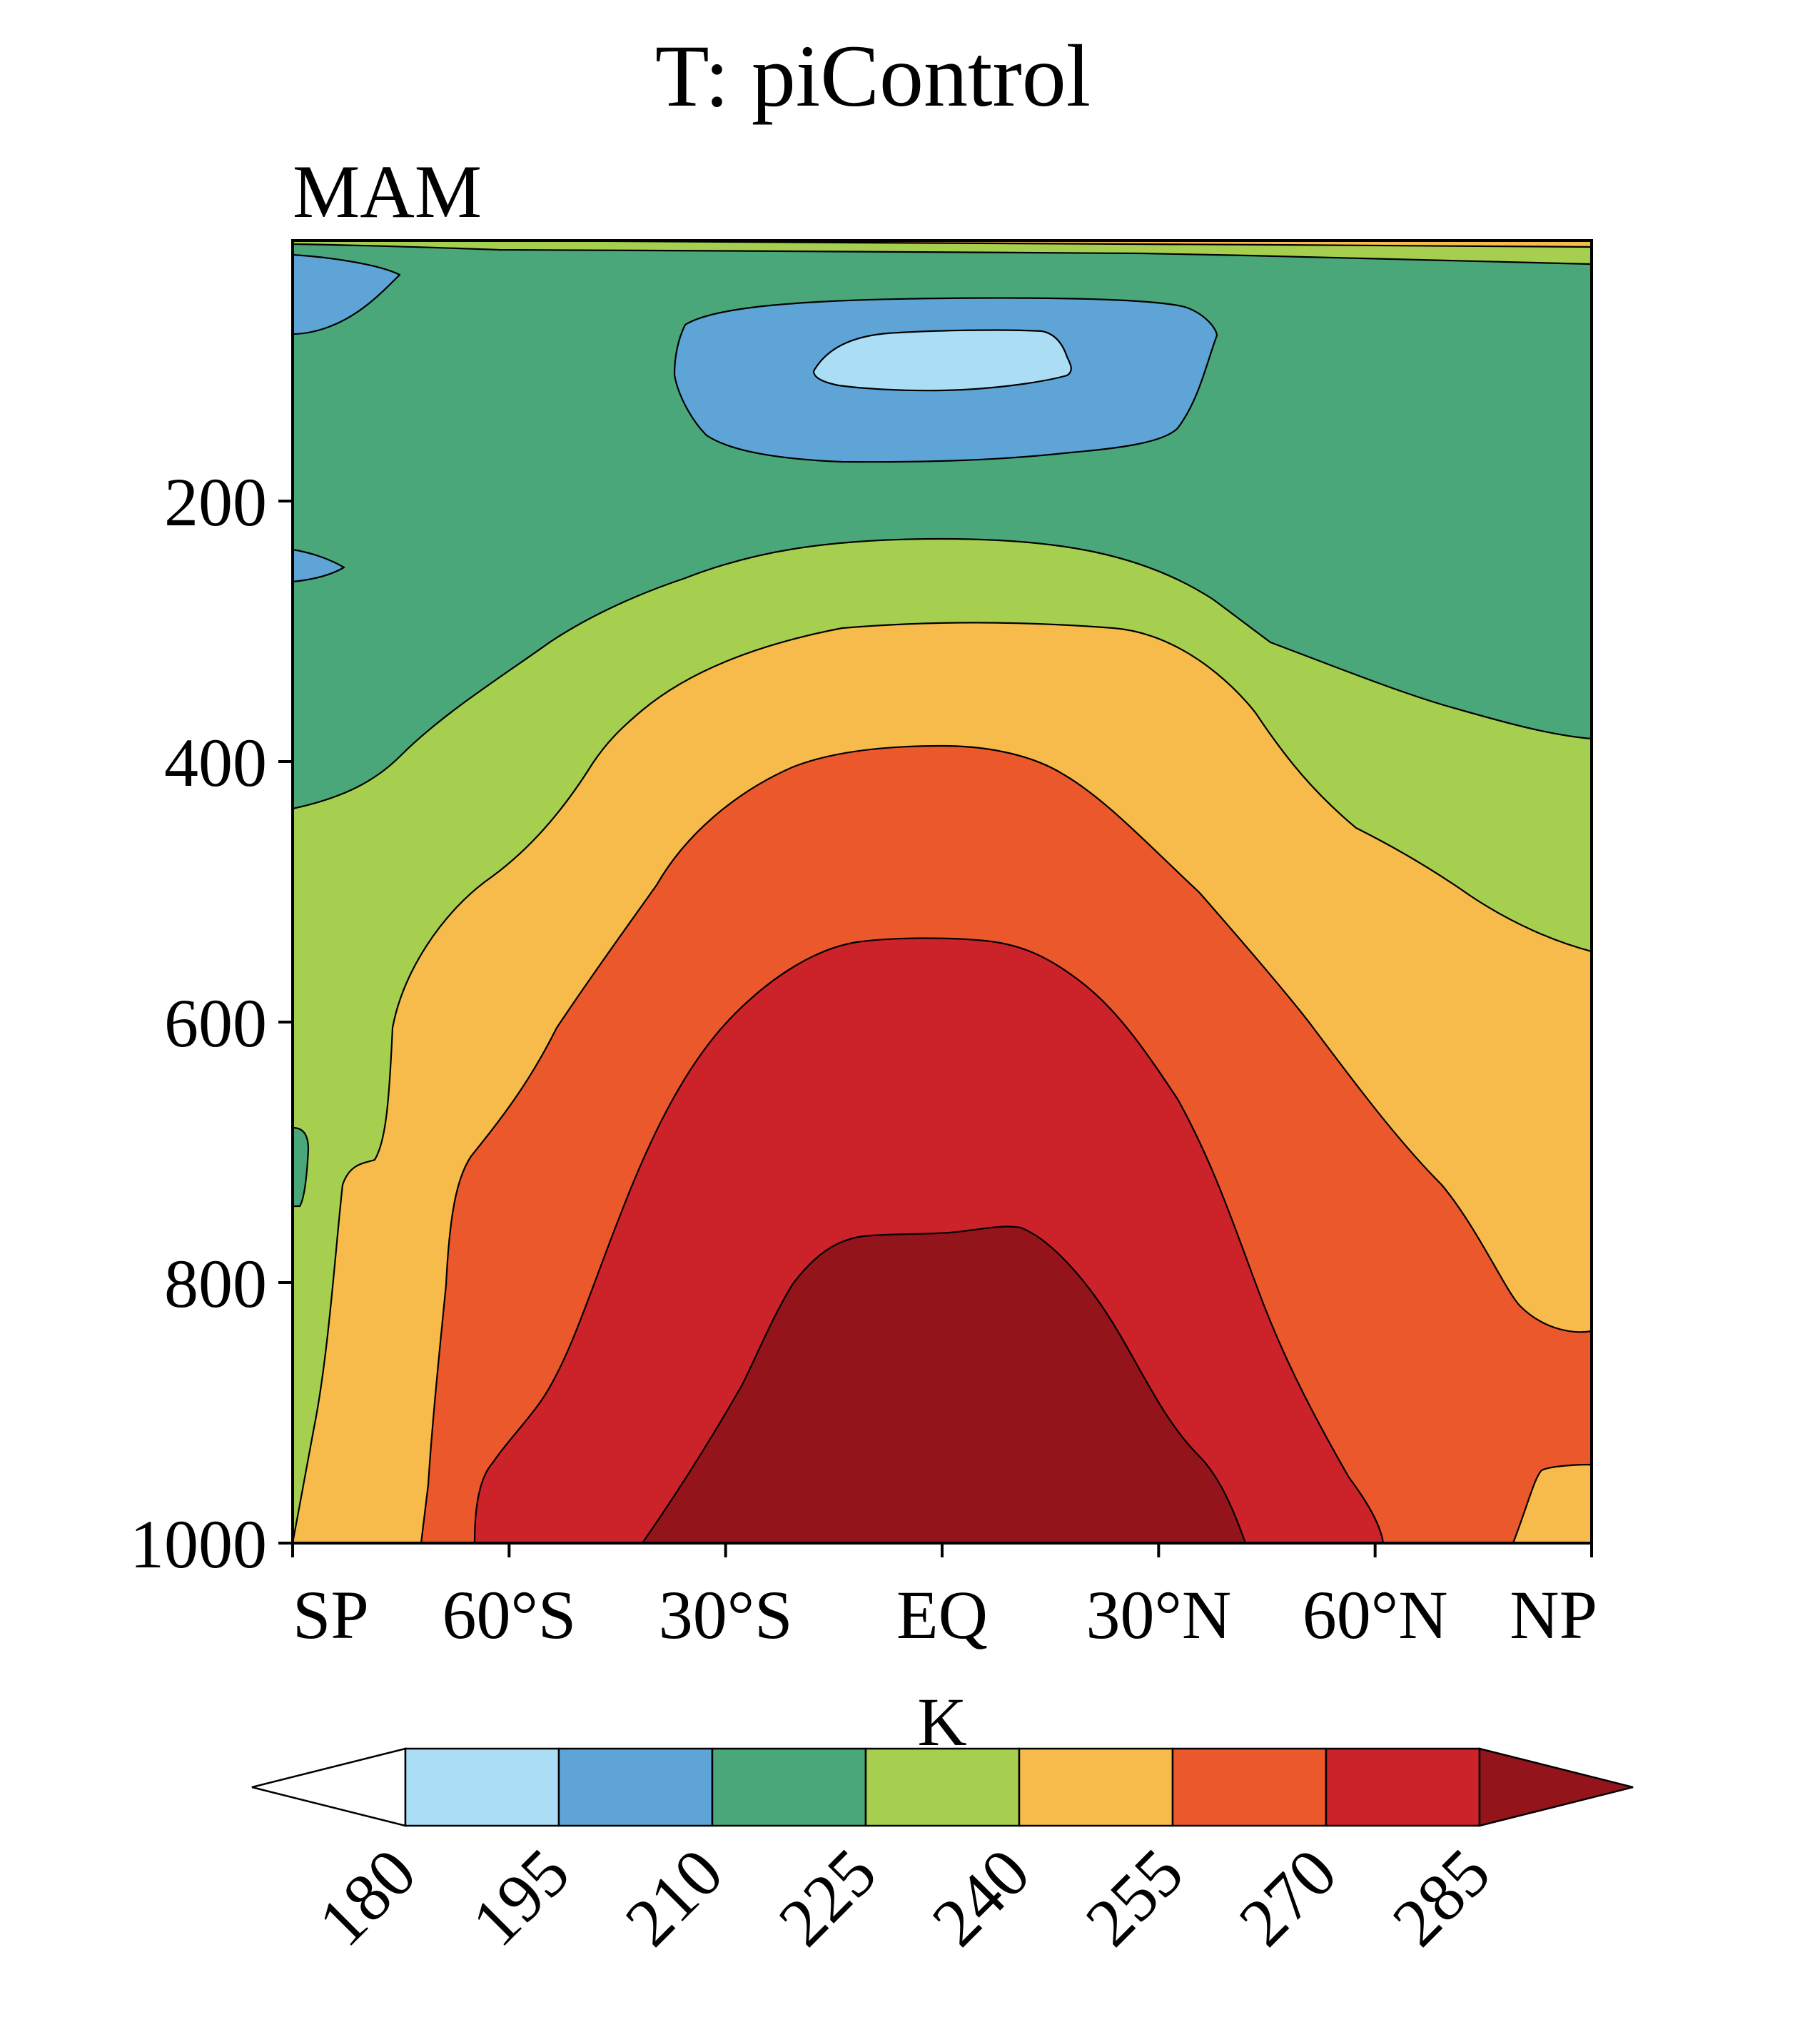 The image size is (1820, 2037). I want to click on colorbar-tick-label: 255, so click(1134, 1897).